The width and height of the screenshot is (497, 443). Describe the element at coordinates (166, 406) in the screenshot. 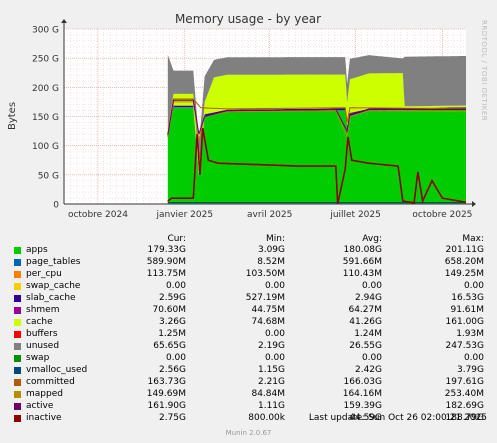

I see `legend-cur: 161.90G` at that location.